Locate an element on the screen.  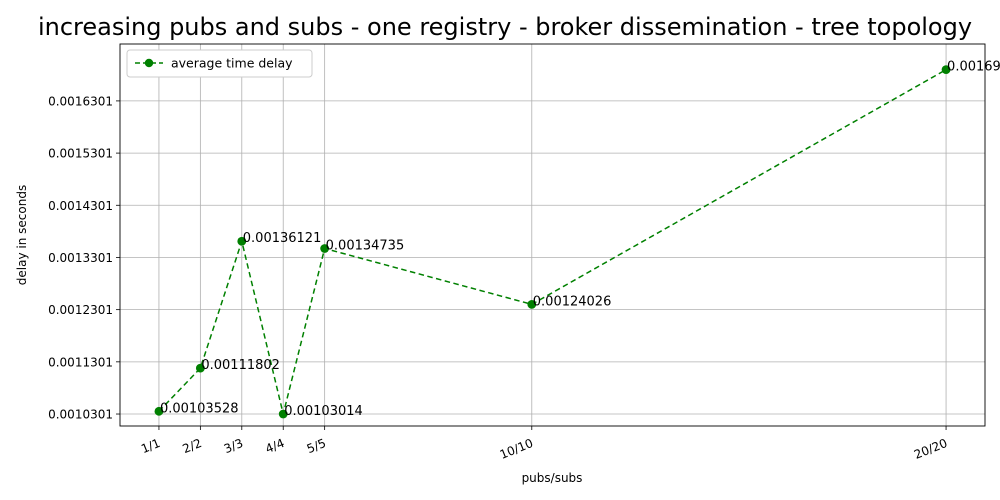
data-label: 0.00103528 is located at coordinates (199, 408).